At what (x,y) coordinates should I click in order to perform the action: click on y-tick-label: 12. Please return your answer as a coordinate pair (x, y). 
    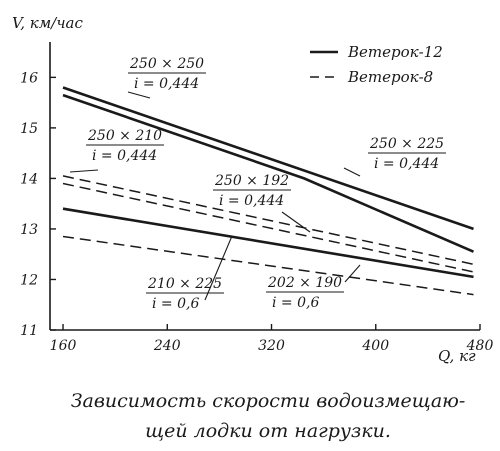
    Looking at the image, I should click on (29, 280).